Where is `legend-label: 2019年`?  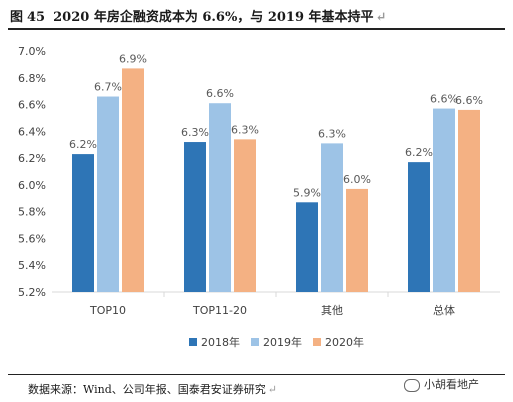 legend-label: 2019年 is located at coordinates (282, 342).